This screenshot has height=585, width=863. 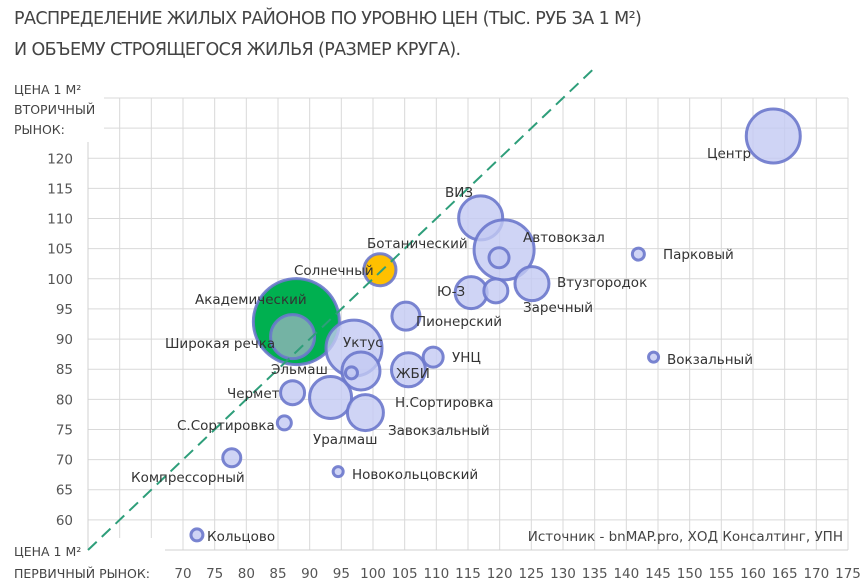 I want to click on bubble-Чермет, so click(x=293, y=393).